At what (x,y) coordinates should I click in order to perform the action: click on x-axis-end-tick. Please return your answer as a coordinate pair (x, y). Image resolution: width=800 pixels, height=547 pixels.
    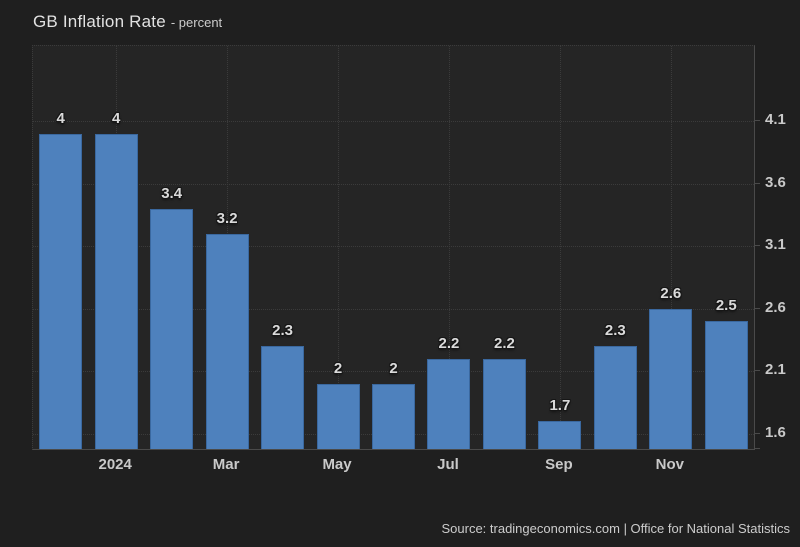
    Looking at the image, I should click on (757, 448).